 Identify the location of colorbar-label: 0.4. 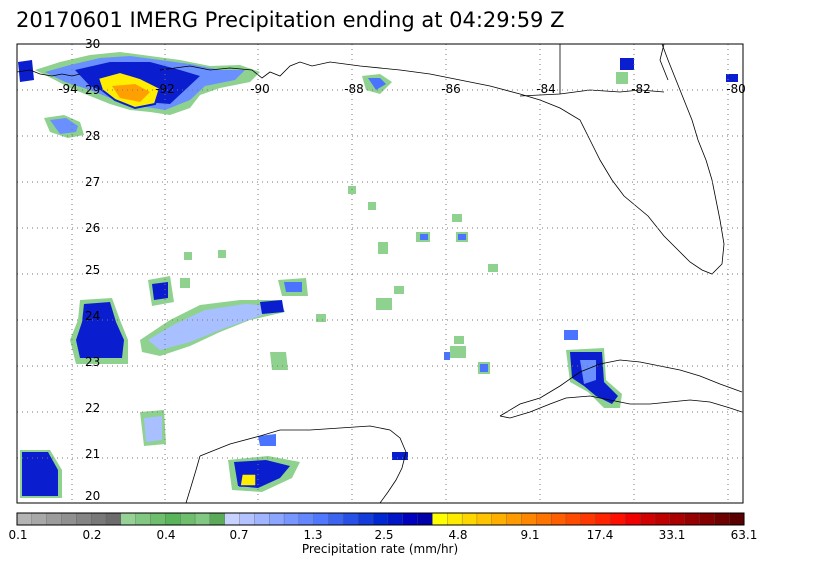
(166, 535).